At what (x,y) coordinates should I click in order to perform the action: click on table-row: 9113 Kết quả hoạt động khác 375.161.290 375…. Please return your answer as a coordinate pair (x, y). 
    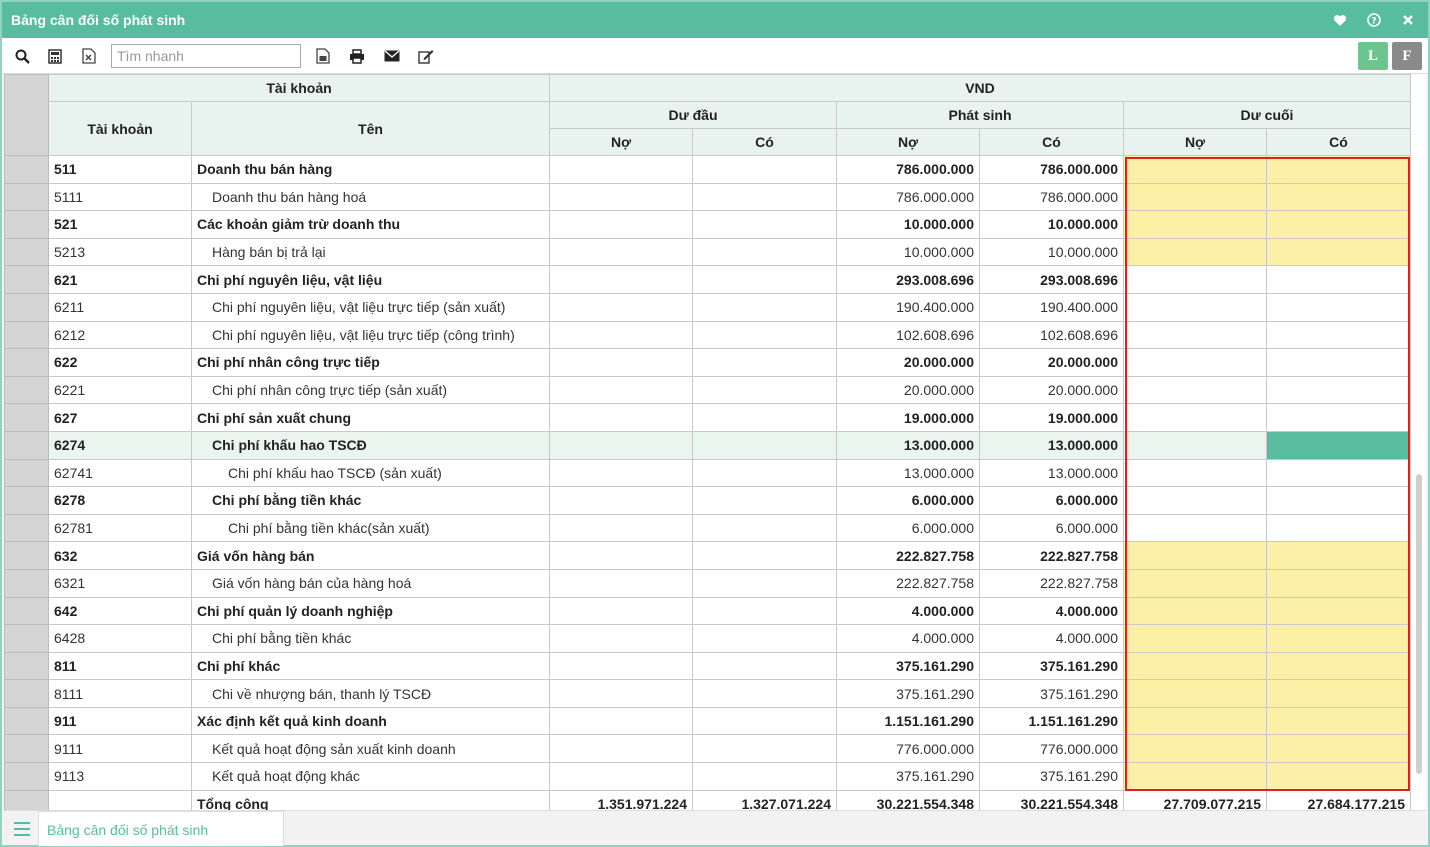
    Looking at the image, I should click on (707, 776).